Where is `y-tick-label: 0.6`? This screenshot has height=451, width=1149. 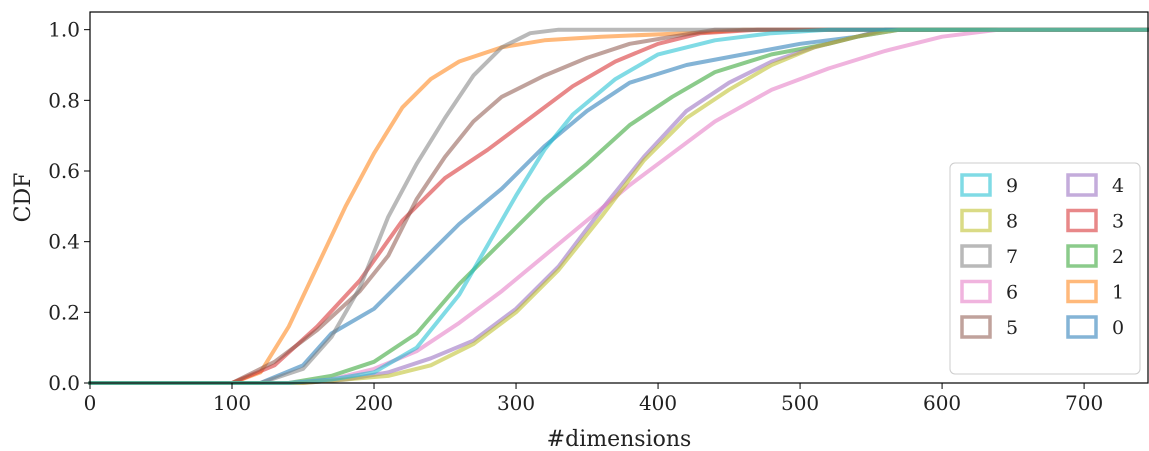
y-tick-label: 0.6 is located at coordinates (64, 171).